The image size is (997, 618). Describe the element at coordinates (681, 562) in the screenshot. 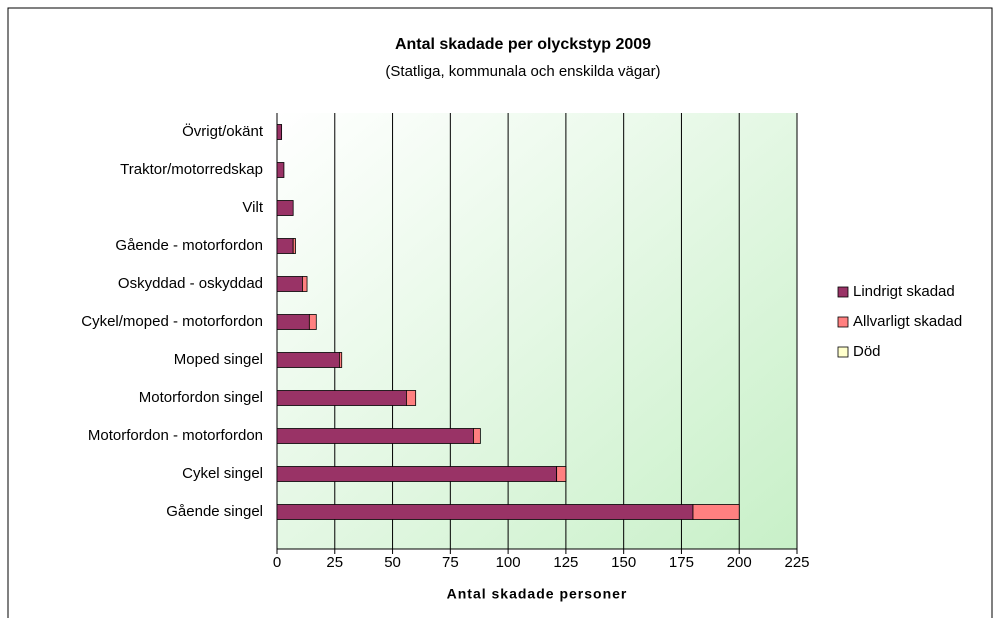

I see `x-tick-label: 175` at that location.